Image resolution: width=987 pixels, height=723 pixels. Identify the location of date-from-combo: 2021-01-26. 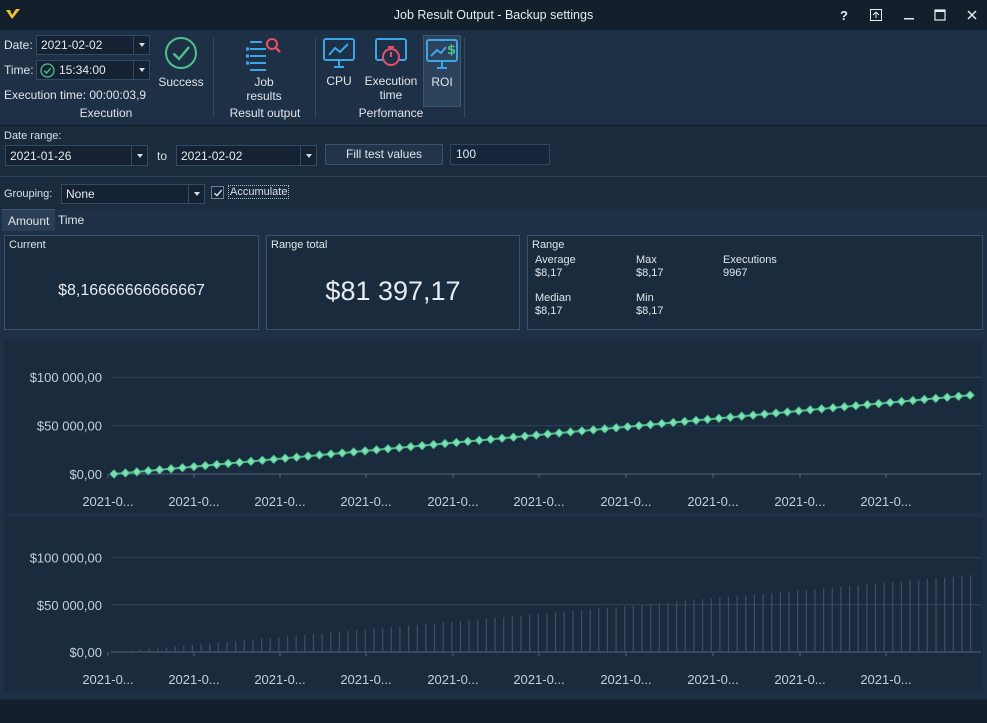
(76, 155).